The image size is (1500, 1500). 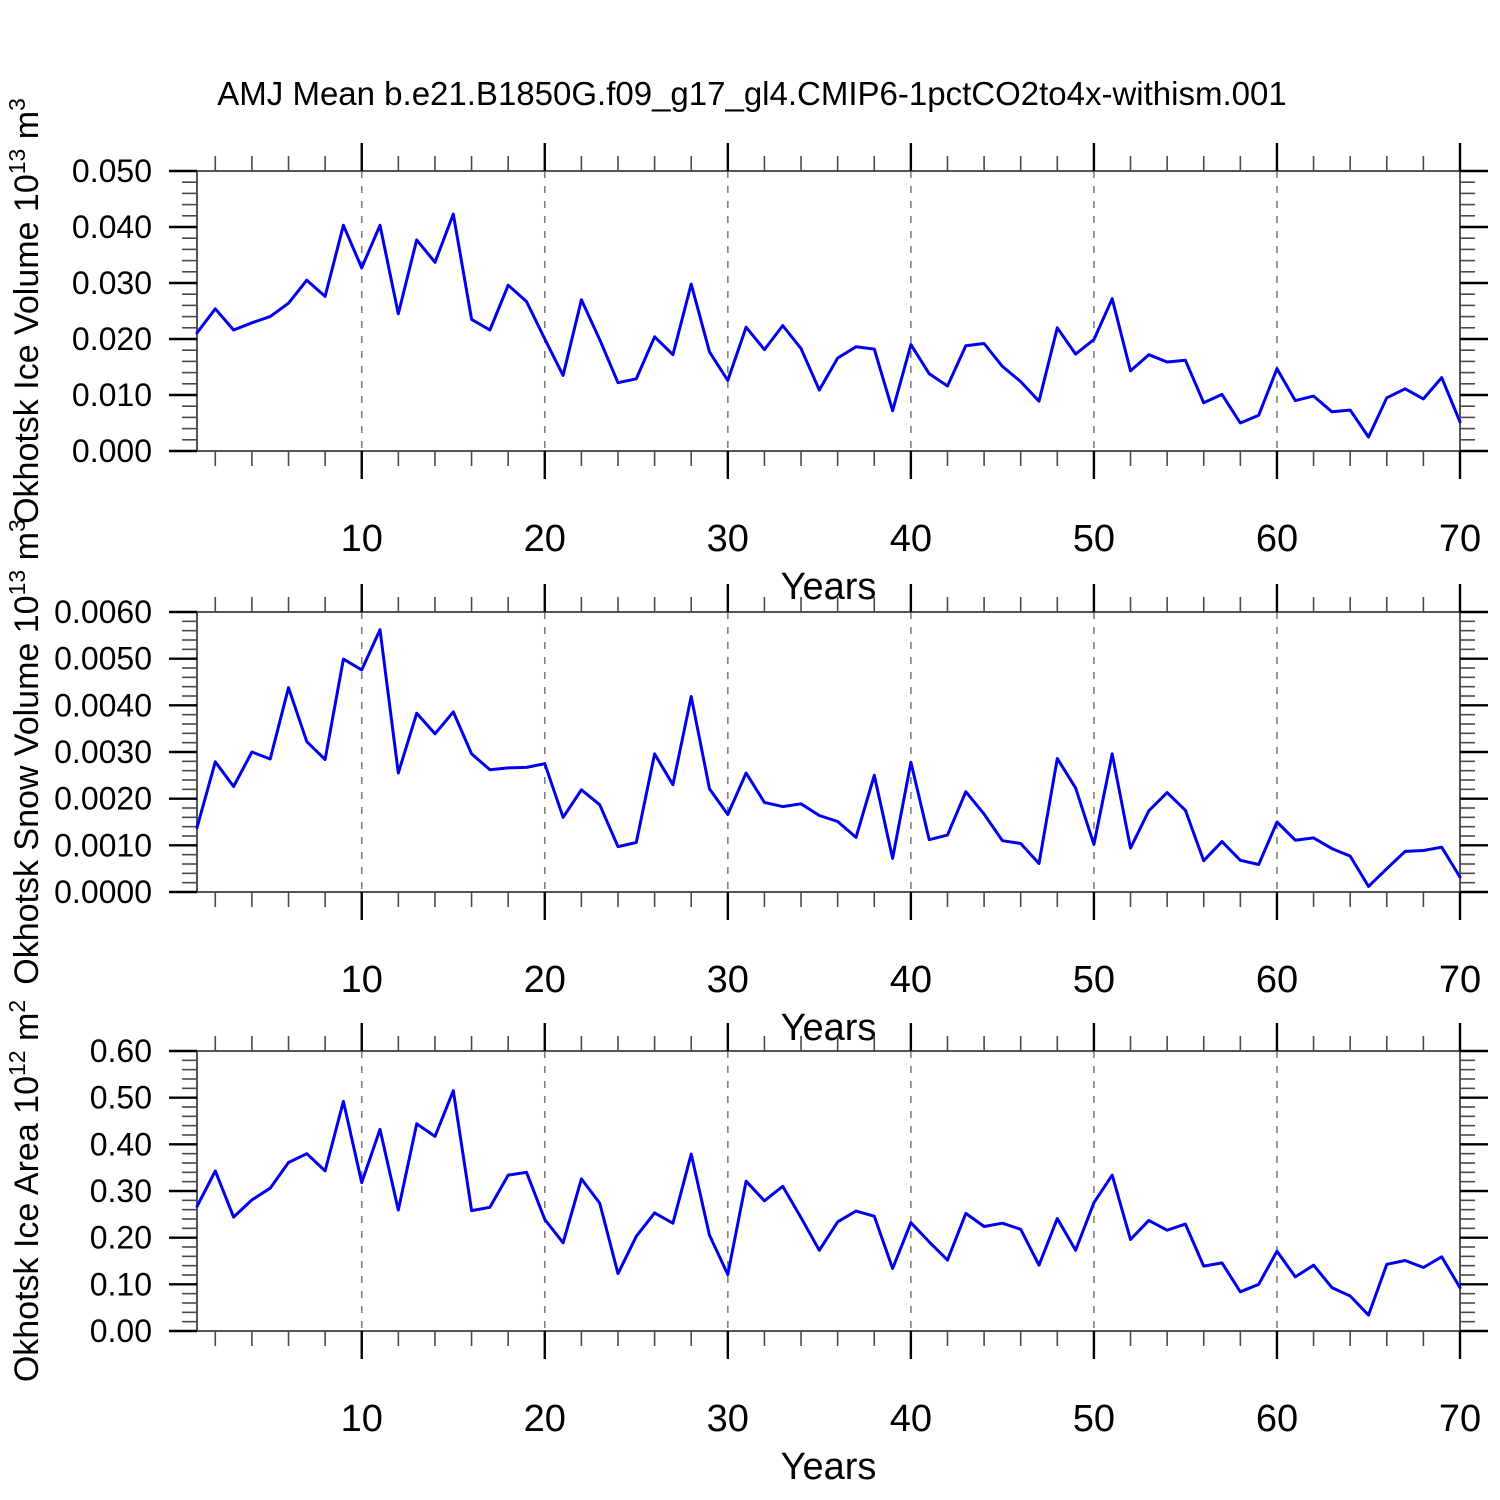 What do you see at coordinates (112, 339) in the screenshot?
I see `y-axis-tick-label: 0.020` at bounding box center [112, 339].